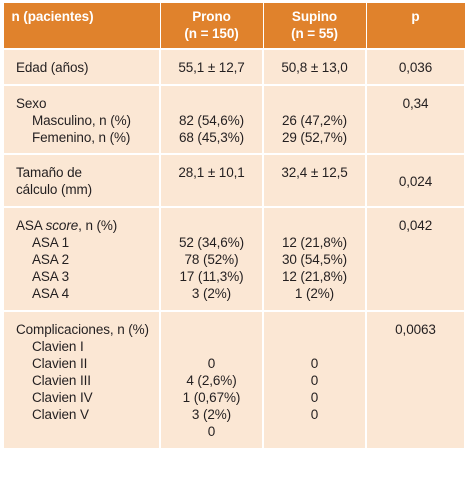 Image resolution: width=466 pixels, height=495 pixels. I want to click on tamano-label-cell: Tamaño de cálculo (mm), so click(81, 180).